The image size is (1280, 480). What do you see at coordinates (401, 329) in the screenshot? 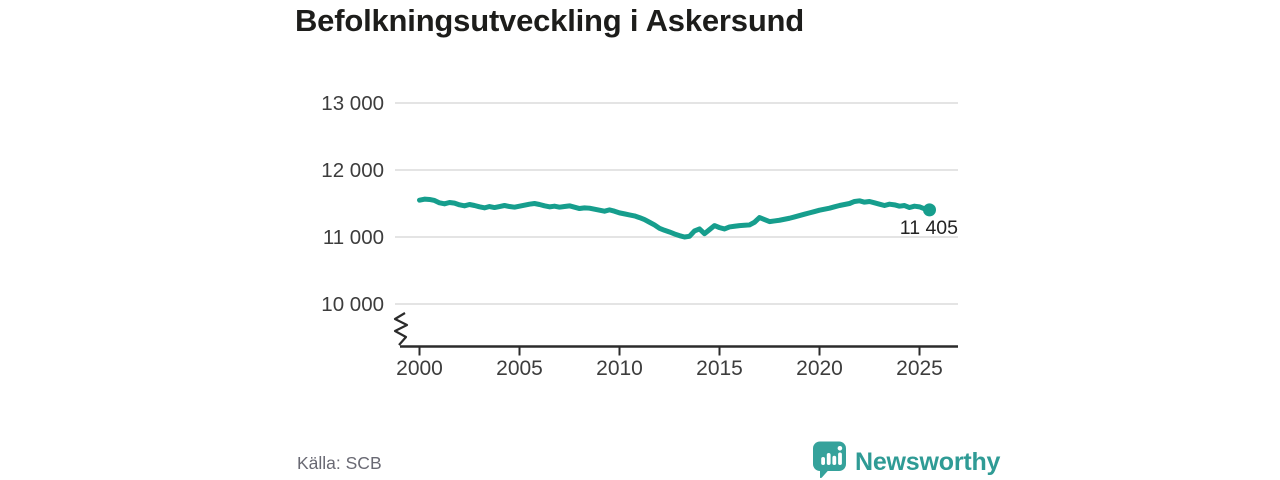
I see `axis-break-icon` at bounding box center [401, 329].